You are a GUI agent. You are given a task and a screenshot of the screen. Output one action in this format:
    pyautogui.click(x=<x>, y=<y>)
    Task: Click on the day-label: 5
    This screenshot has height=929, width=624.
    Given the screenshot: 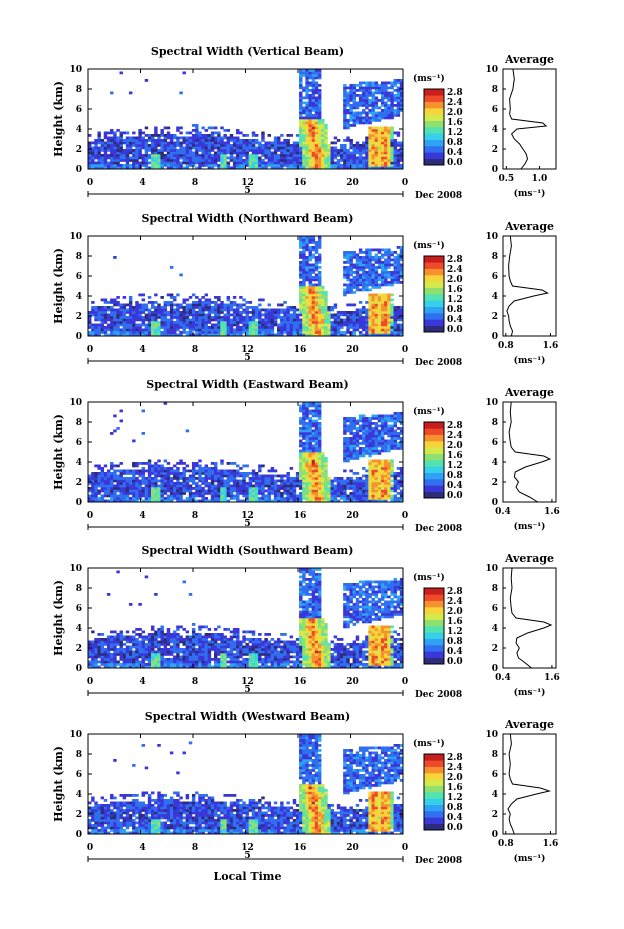 What is the action you would take?
    pyautogui.click(x=247, y=191)
    